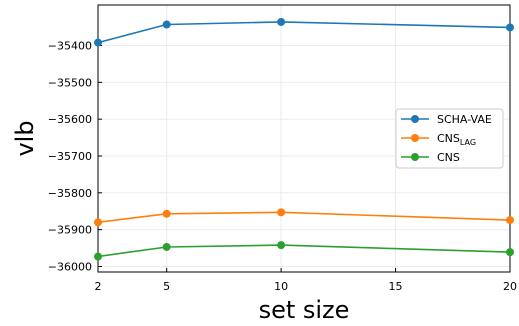  I want to click on y-tick-label: −35400, so click(70, 46).